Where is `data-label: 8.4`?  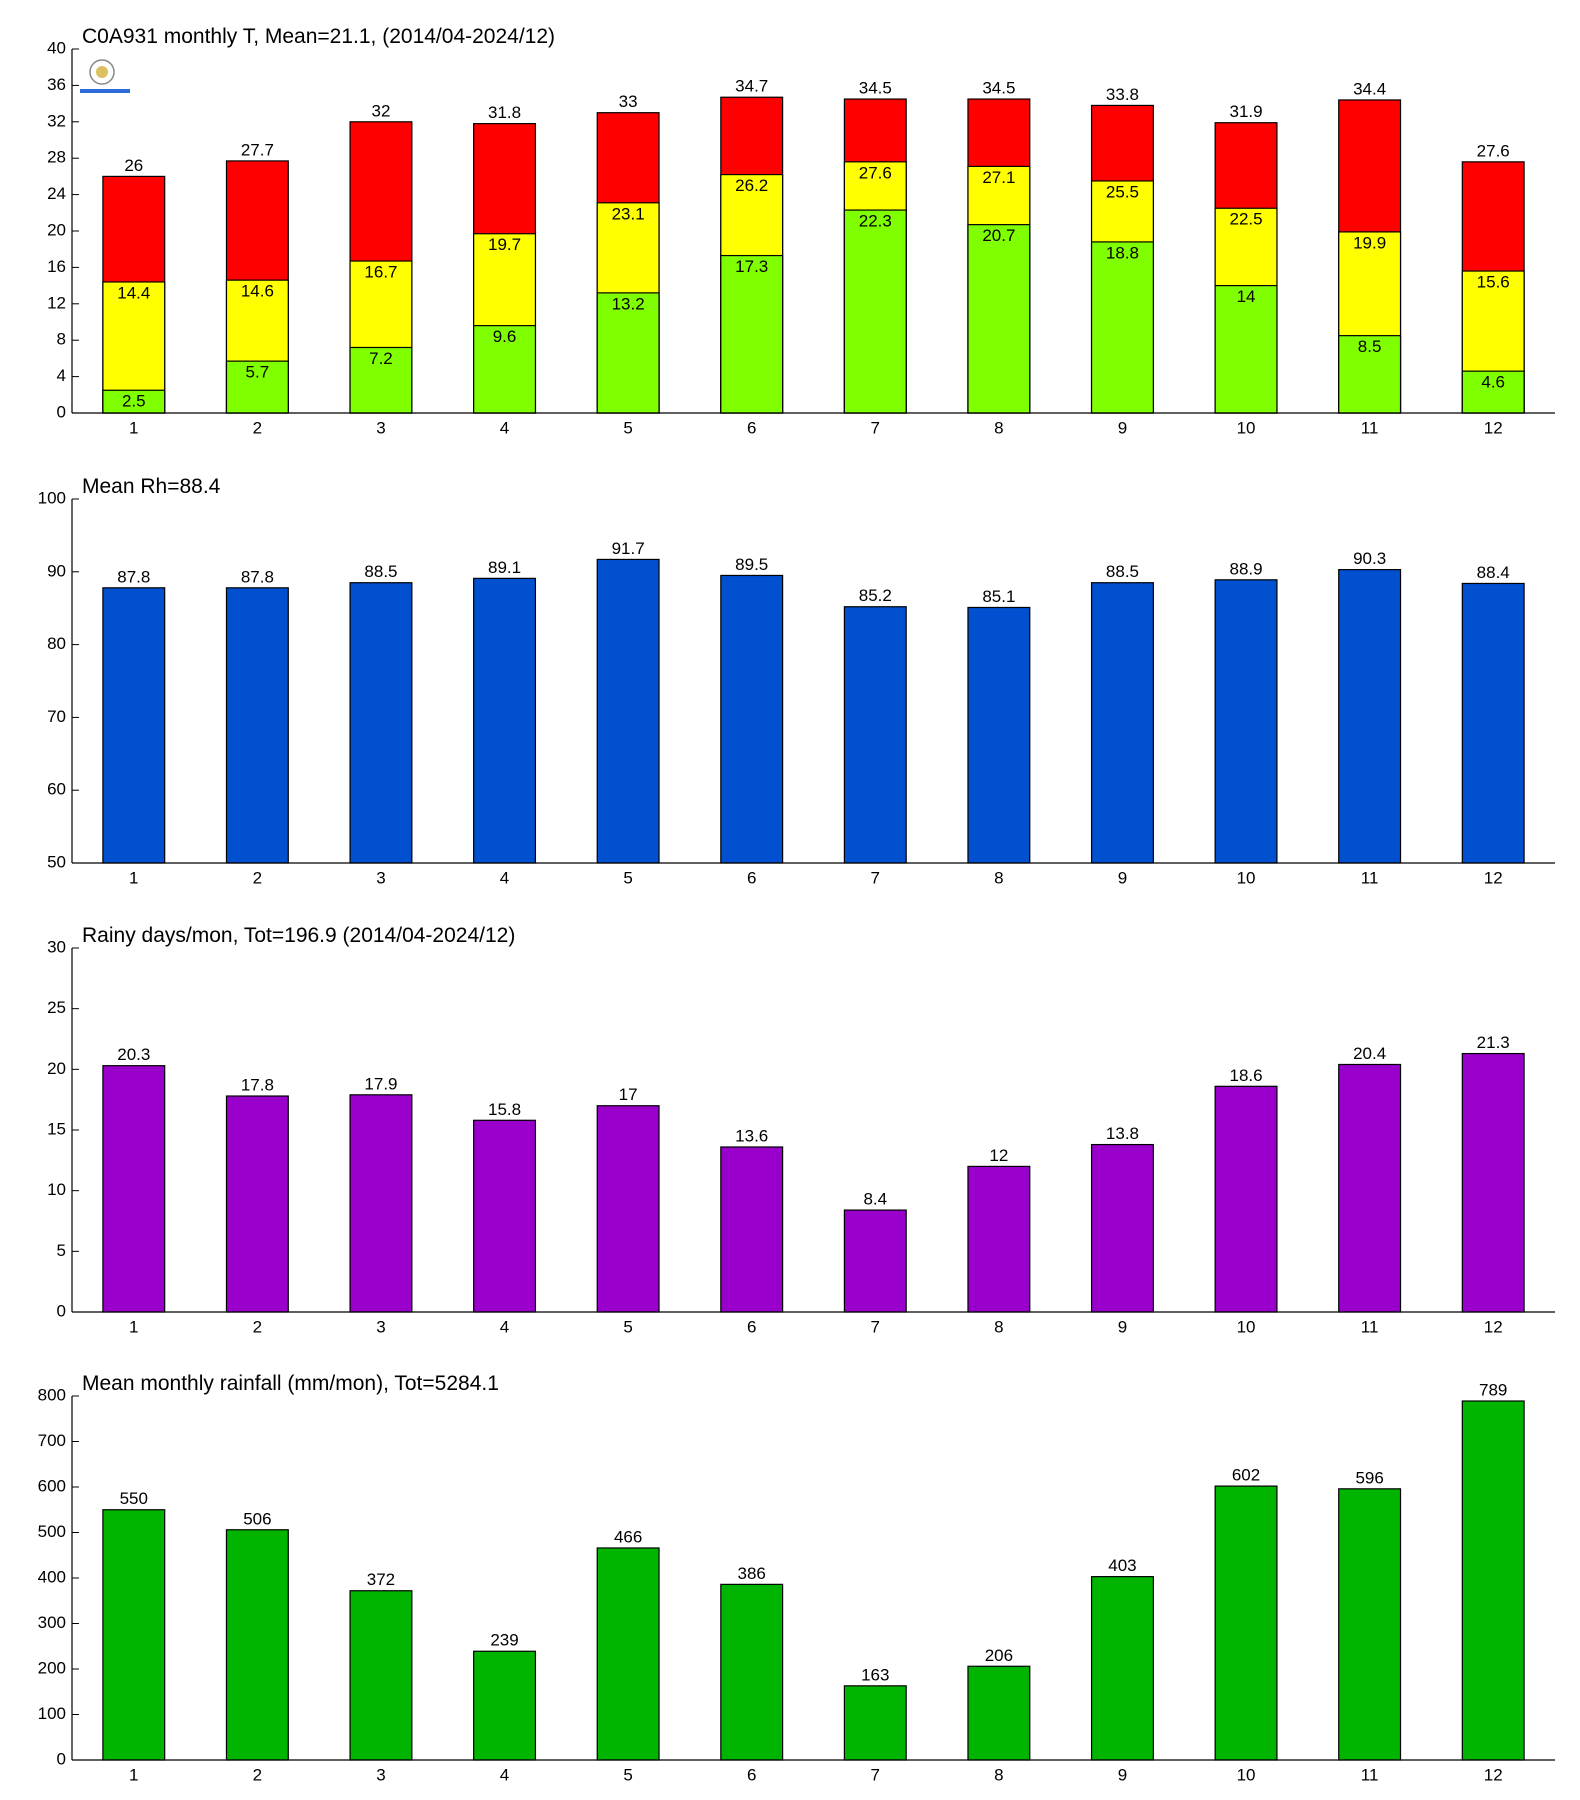 data-label: 8.4 is located at coordinates (875, 1199).